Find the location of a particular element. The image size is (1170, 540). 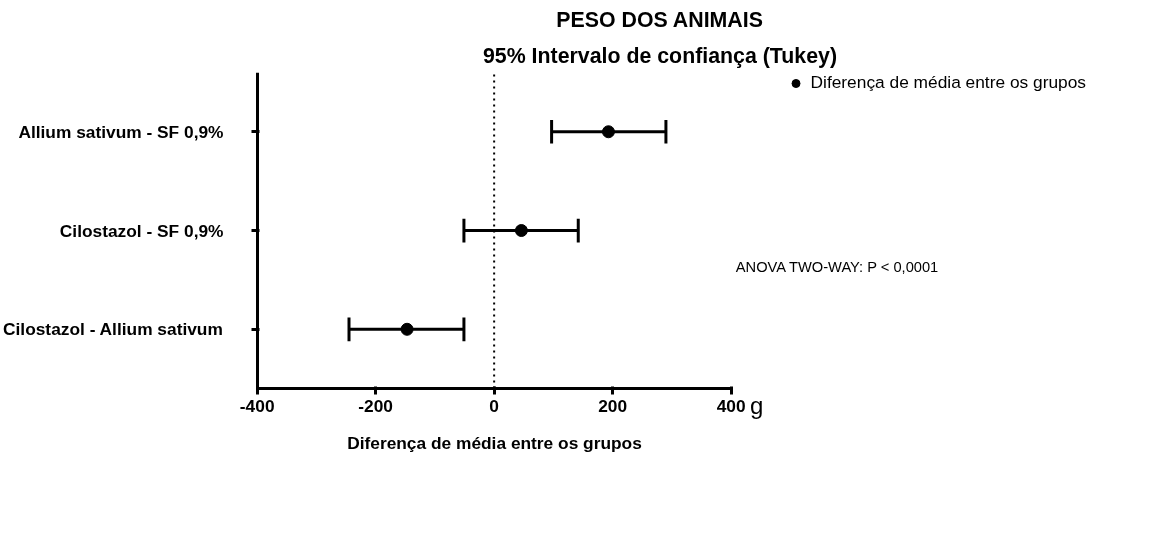

legend-label: Diferença de média entre os grupos is located at coordinates (948, 82).